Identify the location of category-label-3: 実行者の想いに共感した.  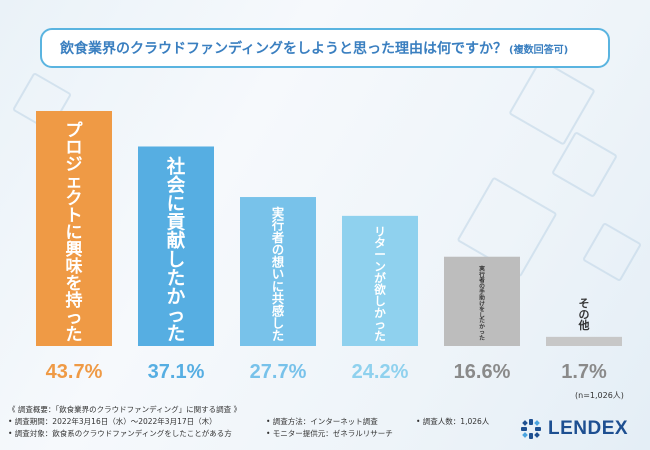
(278, 274).